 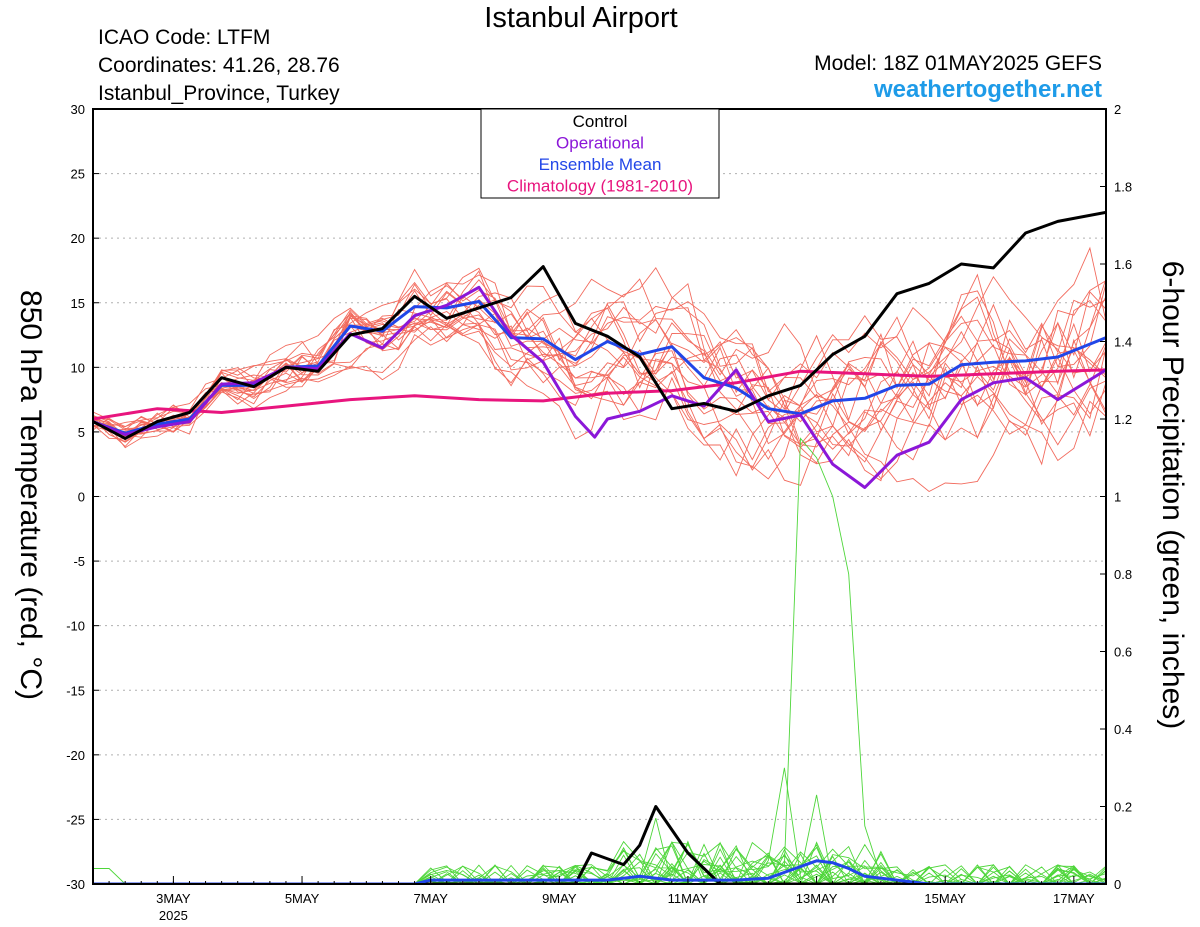 I want to click on y-left-tick-label: -15, so click(x=75, y=690).